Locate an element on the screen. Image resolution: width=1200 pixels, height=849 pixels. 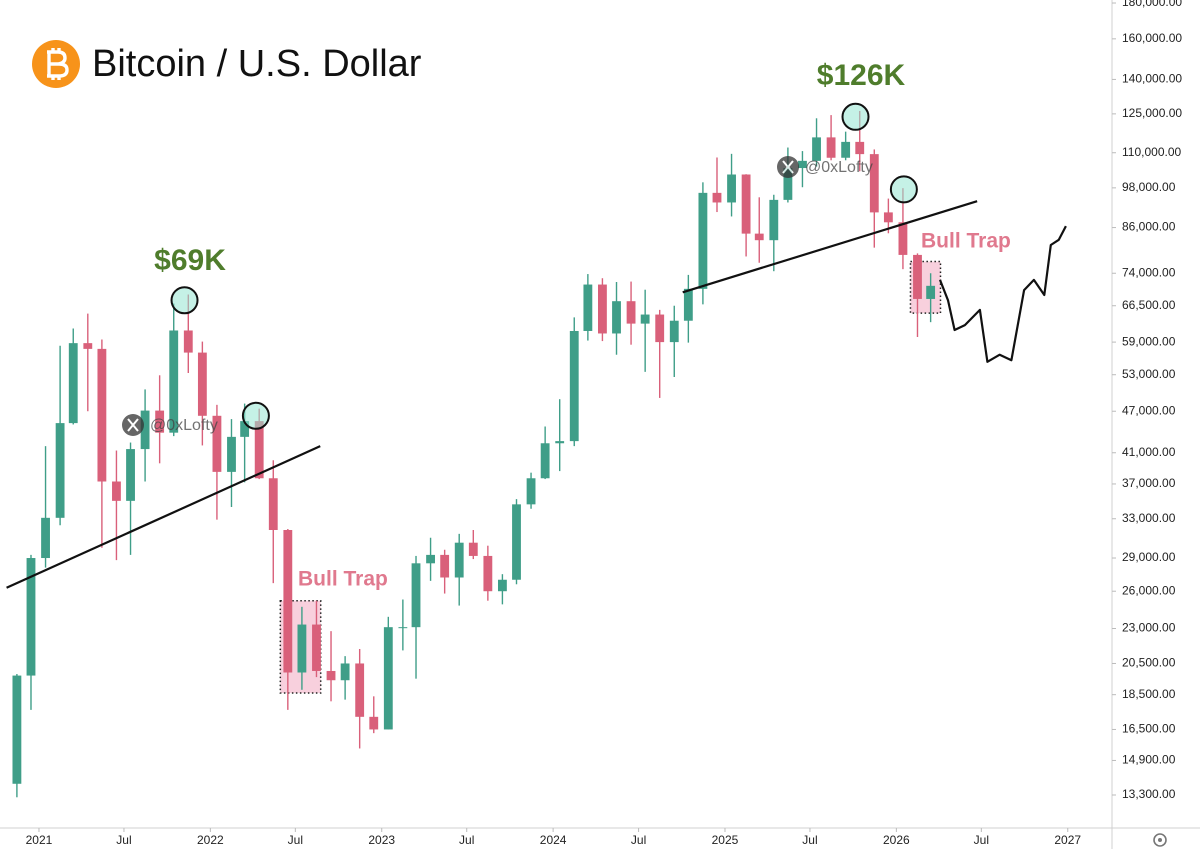
y-tick-label: 14,900.00 is located at coordinates (1149, 760).